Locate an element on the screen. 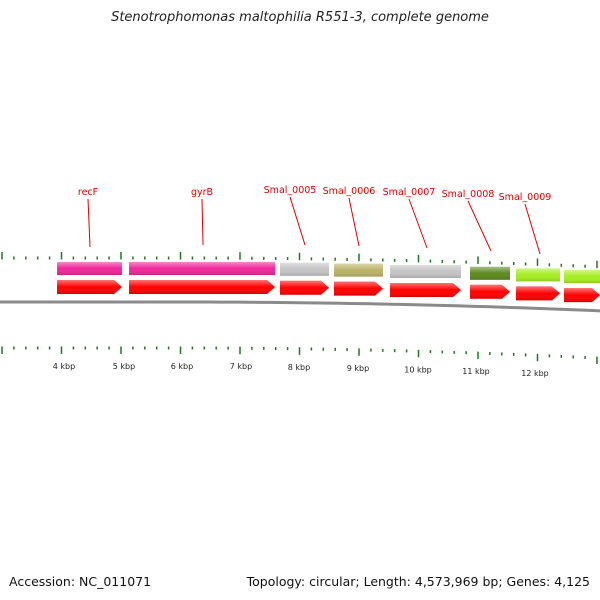 The height and width of the screenshot is (600, 600). gene-track is located at coordinates (328, 273).